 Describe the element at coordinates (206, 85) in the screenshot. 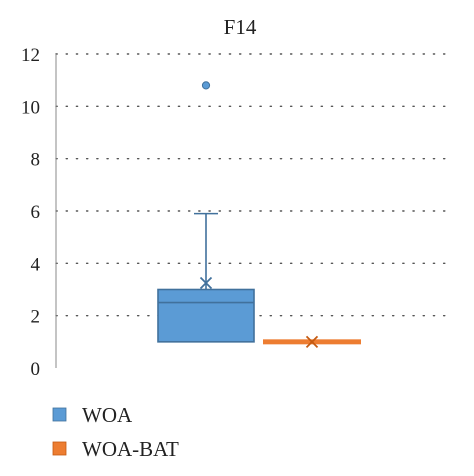

I see `outlier-point` at that location.